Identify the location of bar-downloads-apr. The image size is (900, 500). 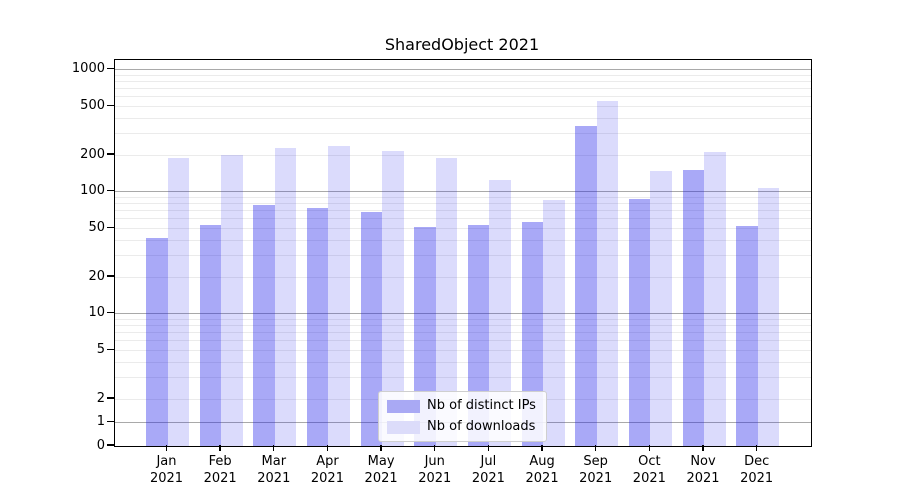
(339, 296).